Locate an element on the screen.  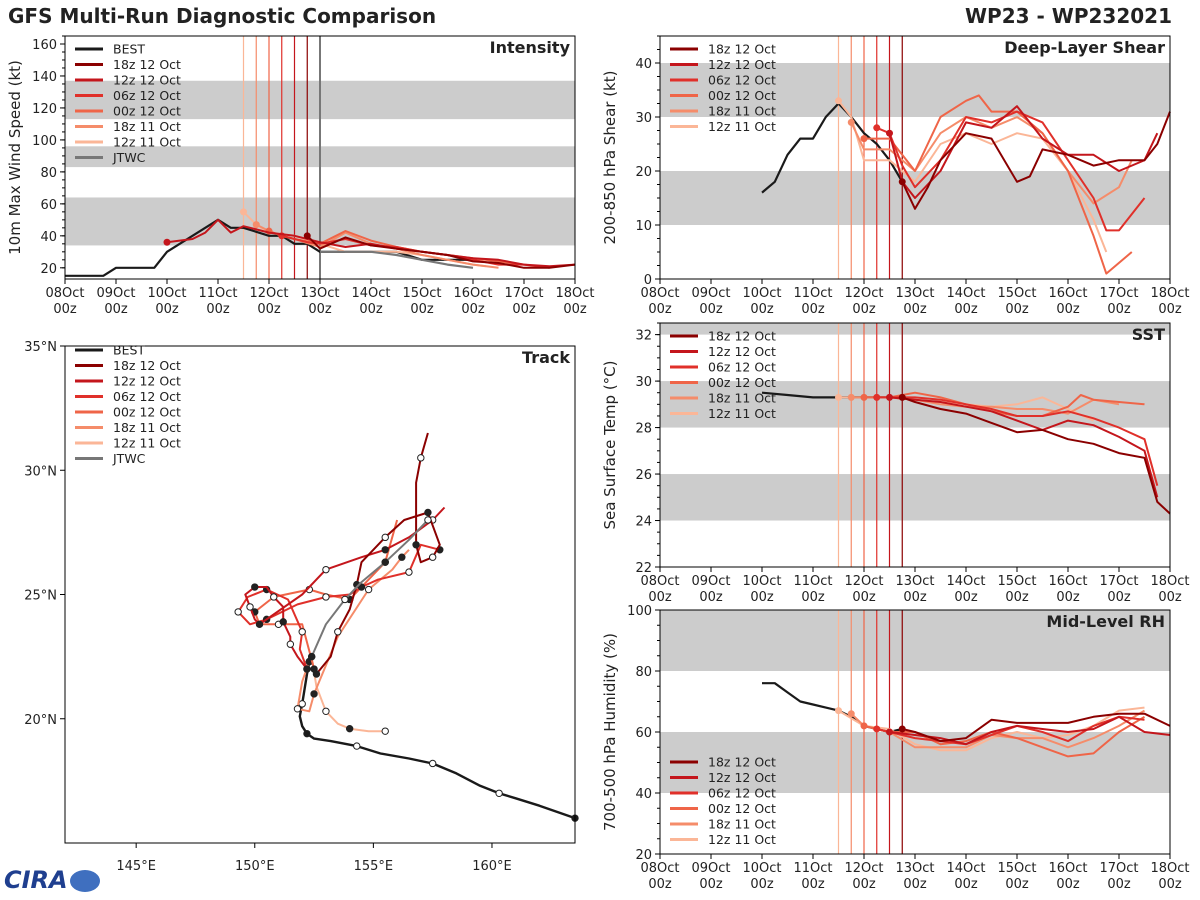
track-point-18z-11-oct is located at coordinates (368, 589).